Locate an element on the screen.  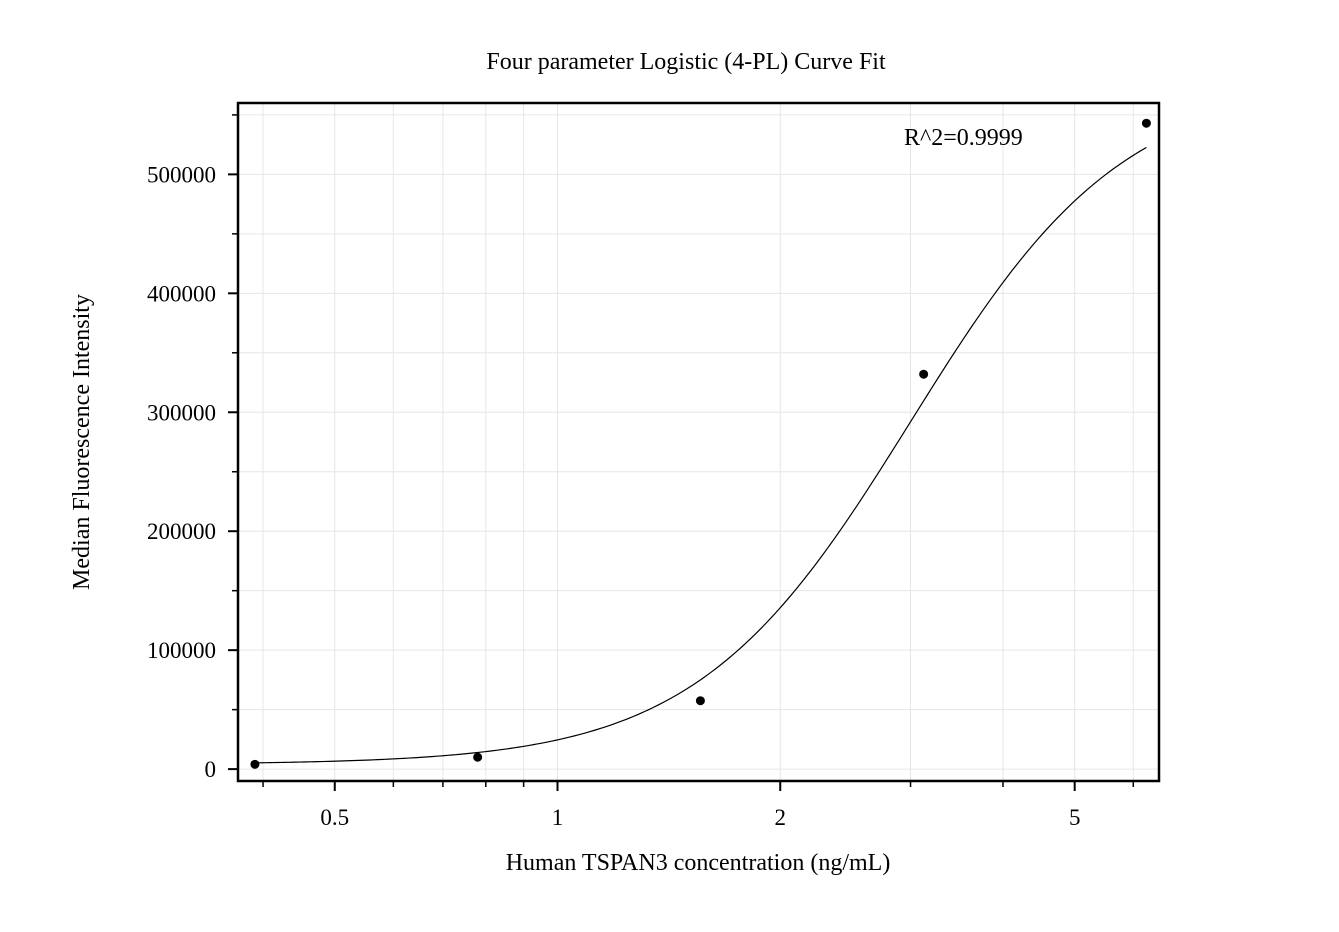
x-axis-label: Human TSPAN3 concentration (ng/mL) is located at coordinates (698, 863).